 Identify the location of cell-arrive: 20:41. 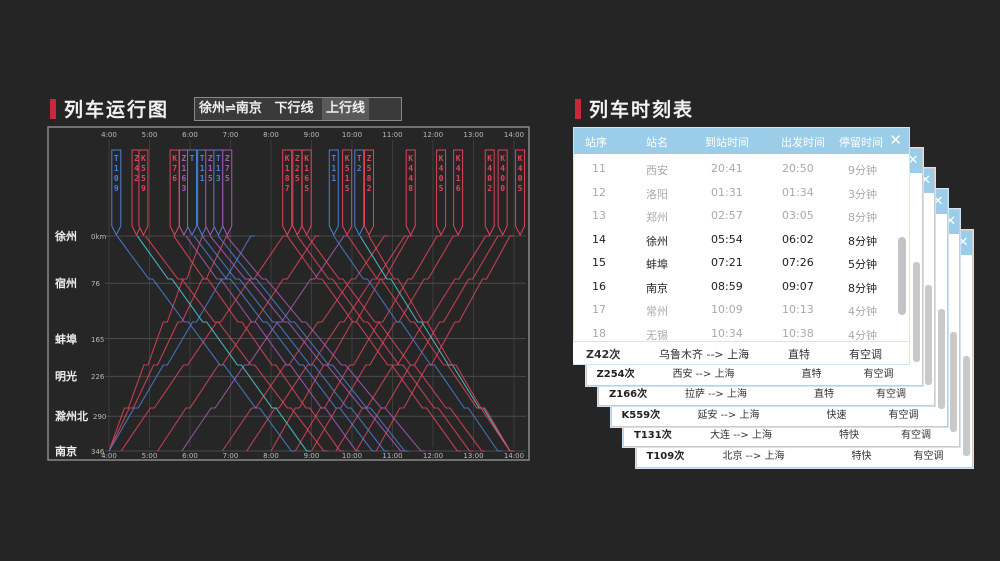
(727, 168).